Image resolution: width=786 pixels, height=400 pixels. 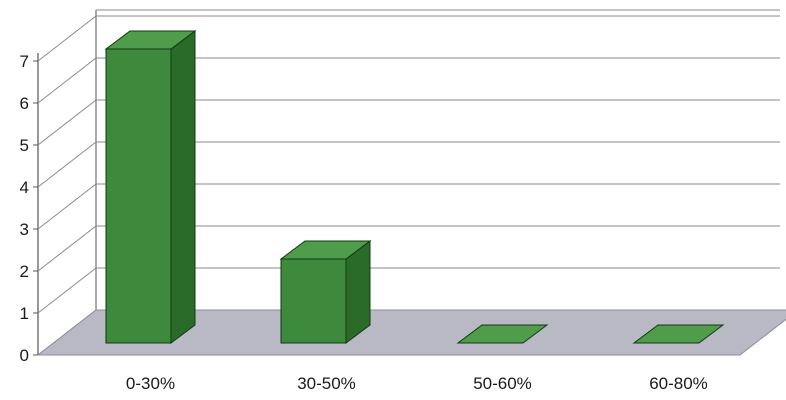 What do you see at coordinates (24, 145) in the screenshot?
I see `y-tick-label: 5` at bounding box center [24, 145].